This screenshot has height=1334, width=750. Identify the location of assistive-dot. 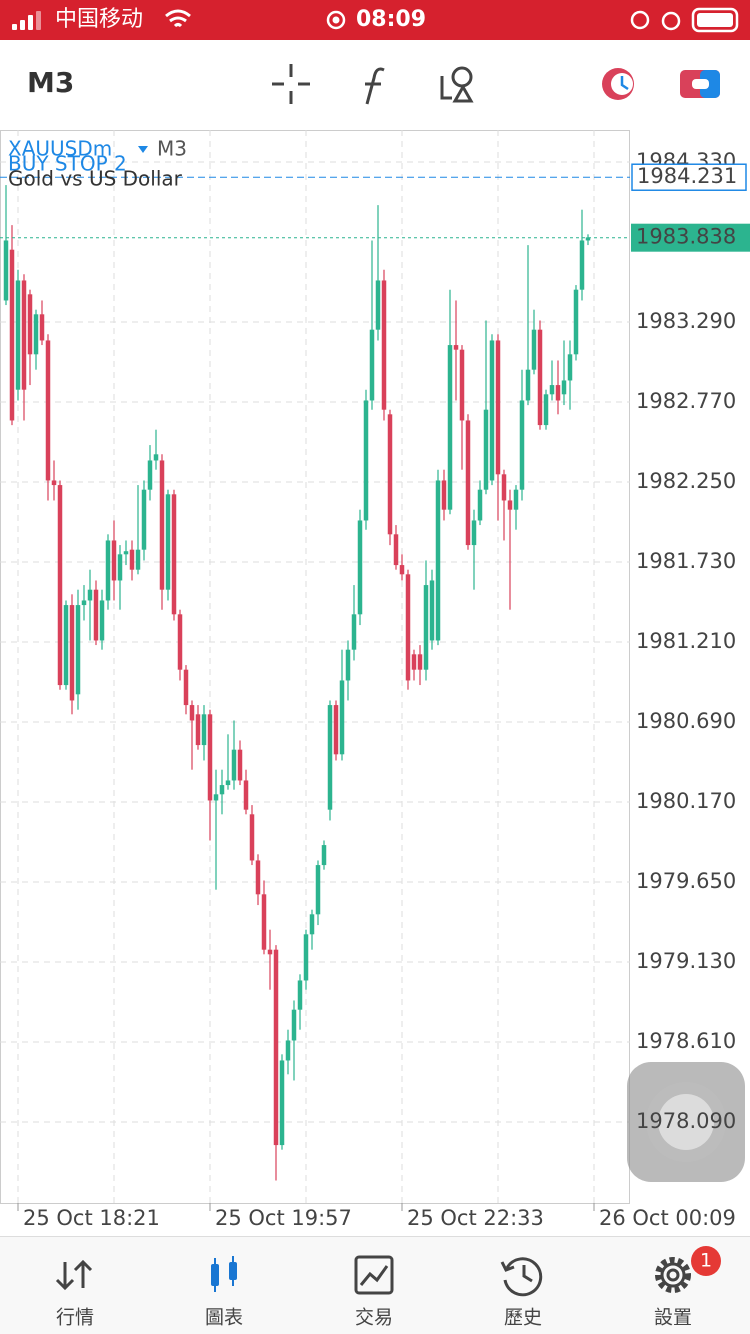
(686, 1122).